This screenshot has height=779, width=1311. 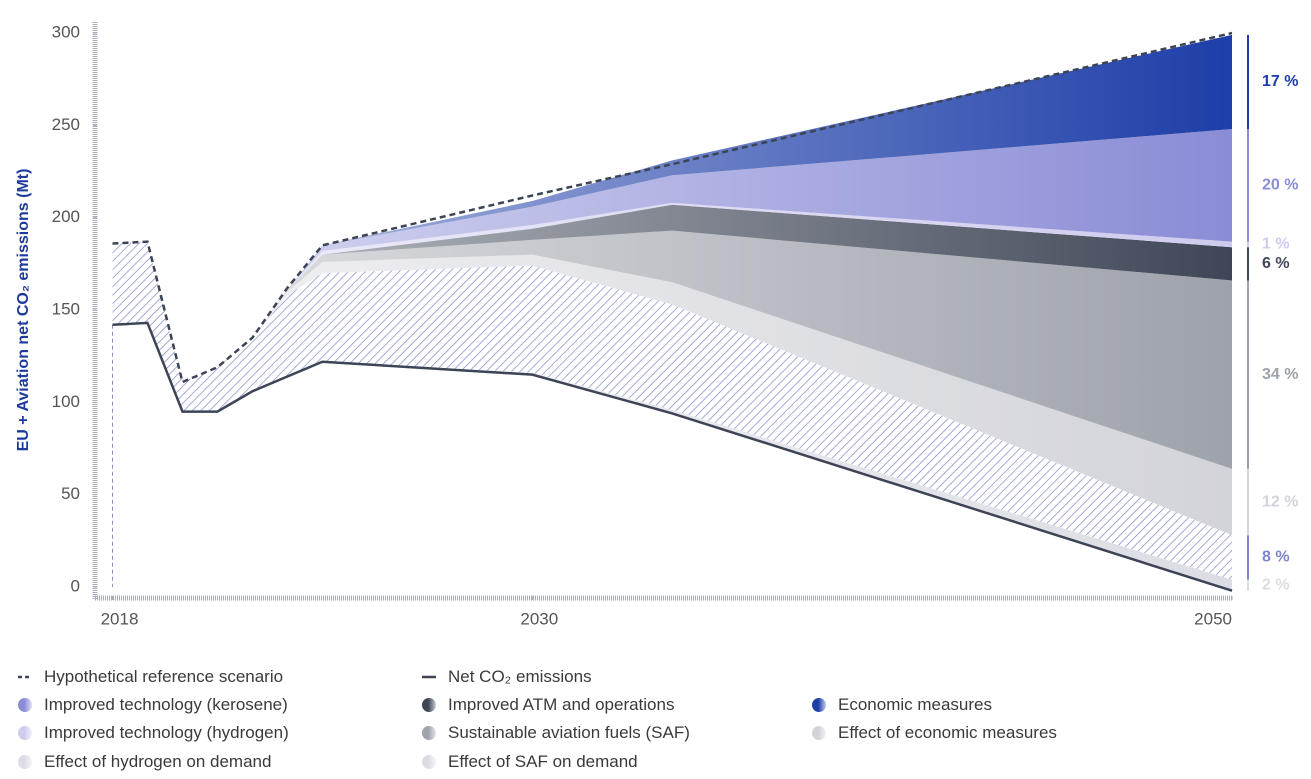 What do you see at coordinates (66, 308) in the screenshot?
I see `y-tick-label: 150` at bounding box center [66, 308].